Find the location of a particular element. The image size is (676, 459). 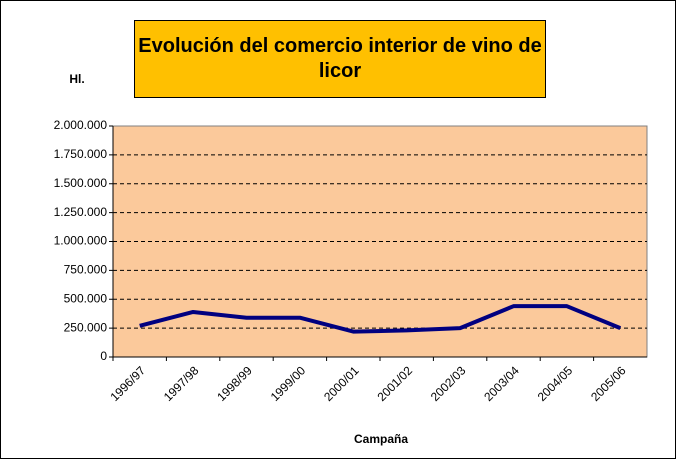

y-tick-label: 1.000.000 is located at coordinates (81, 241).